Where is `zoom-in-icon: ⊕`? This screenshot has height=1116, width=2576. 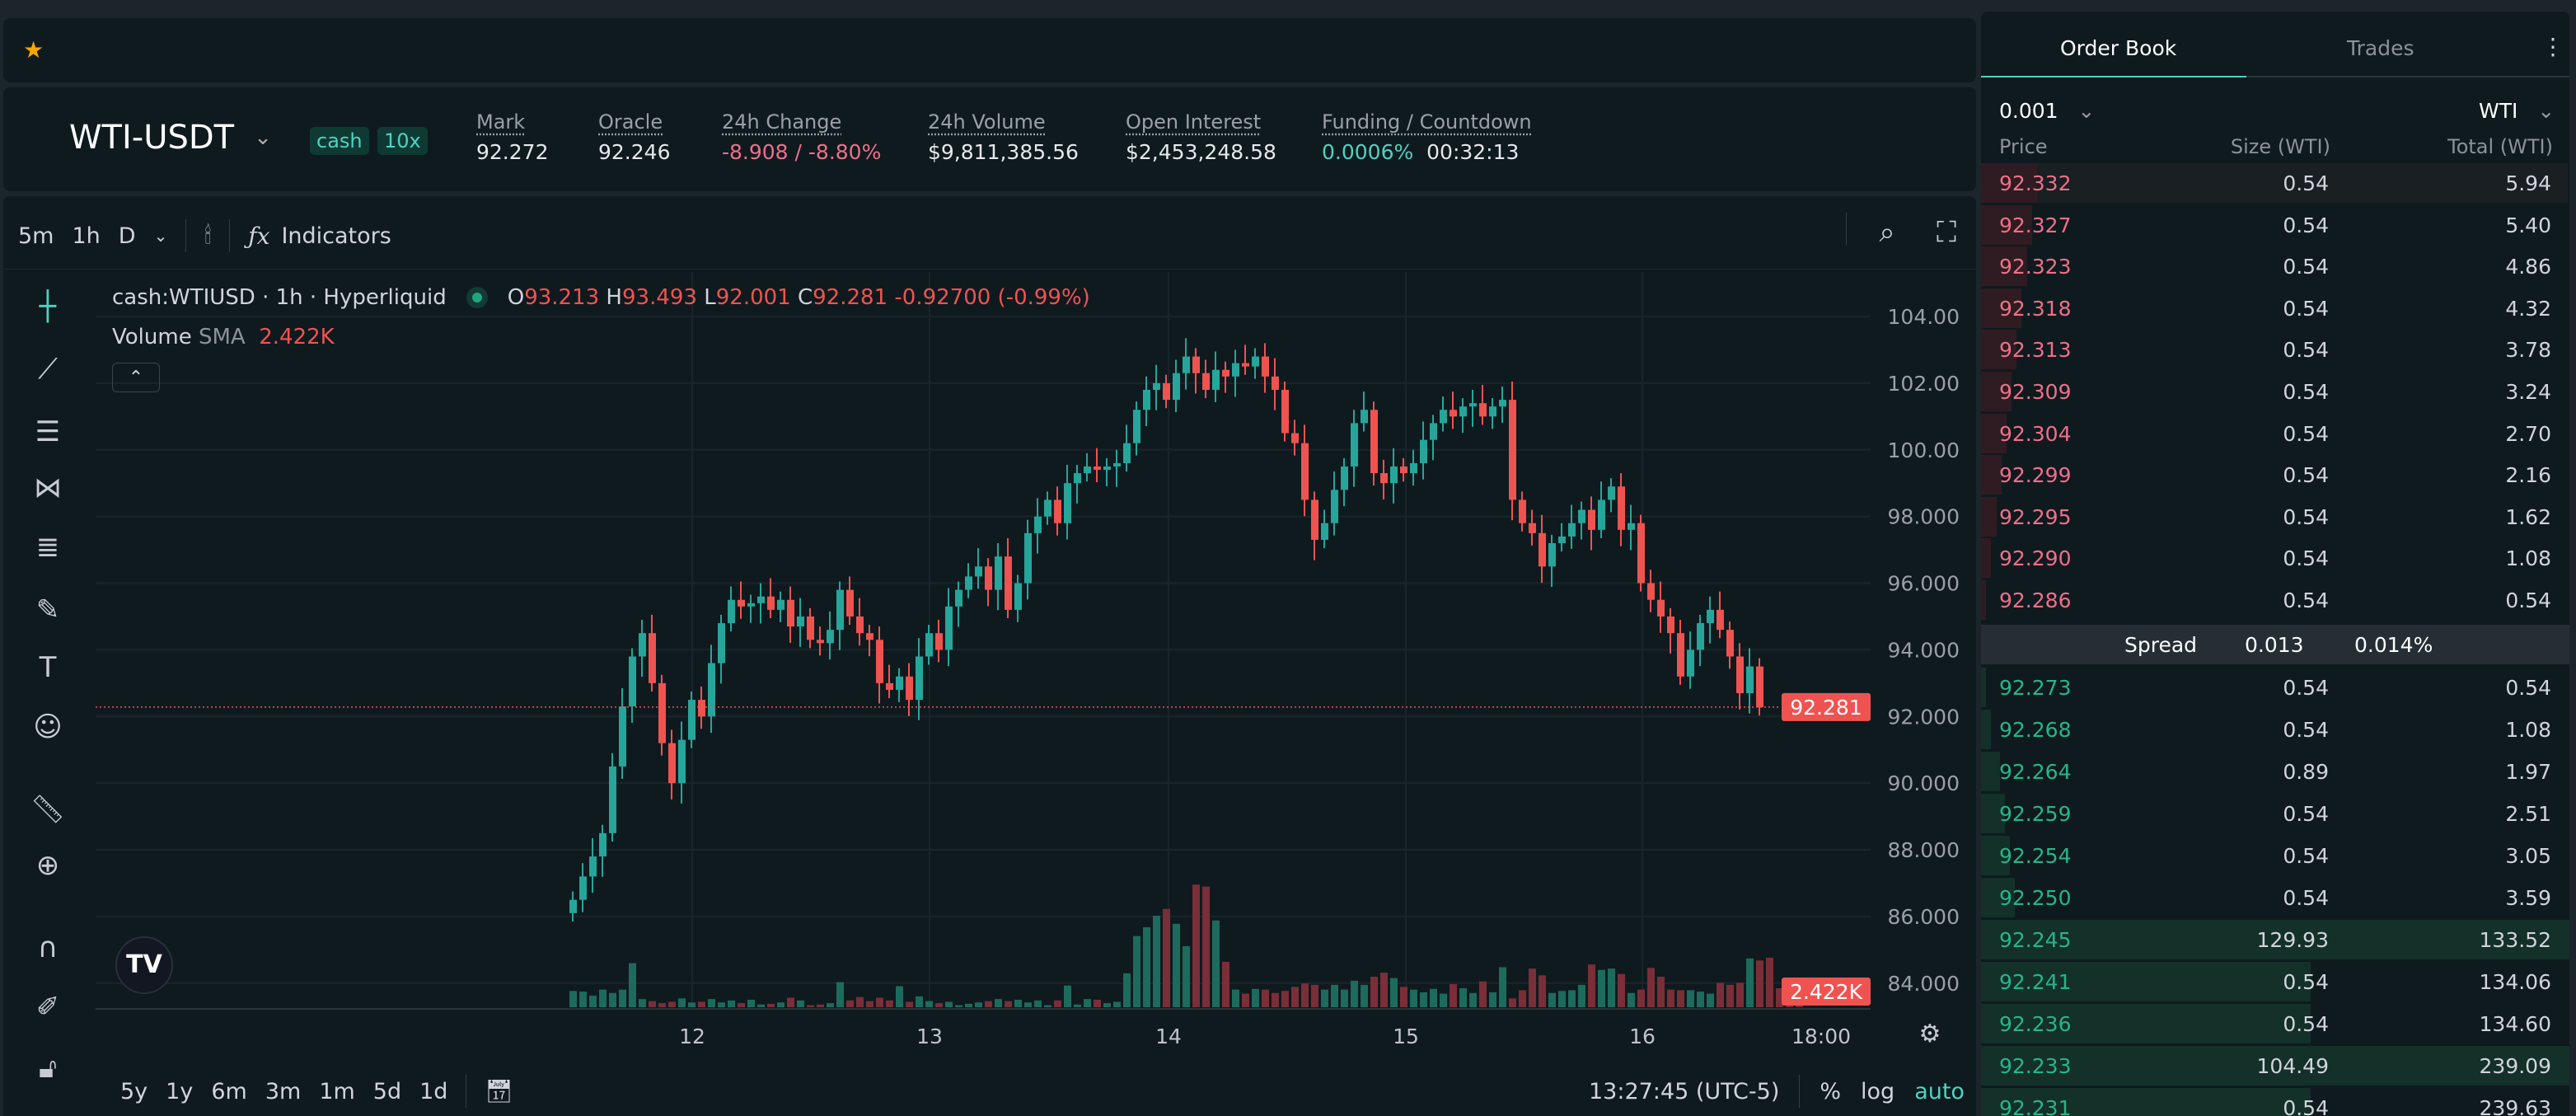
zoom-in-icon: ⊕ is located at coordinates (47, 865).